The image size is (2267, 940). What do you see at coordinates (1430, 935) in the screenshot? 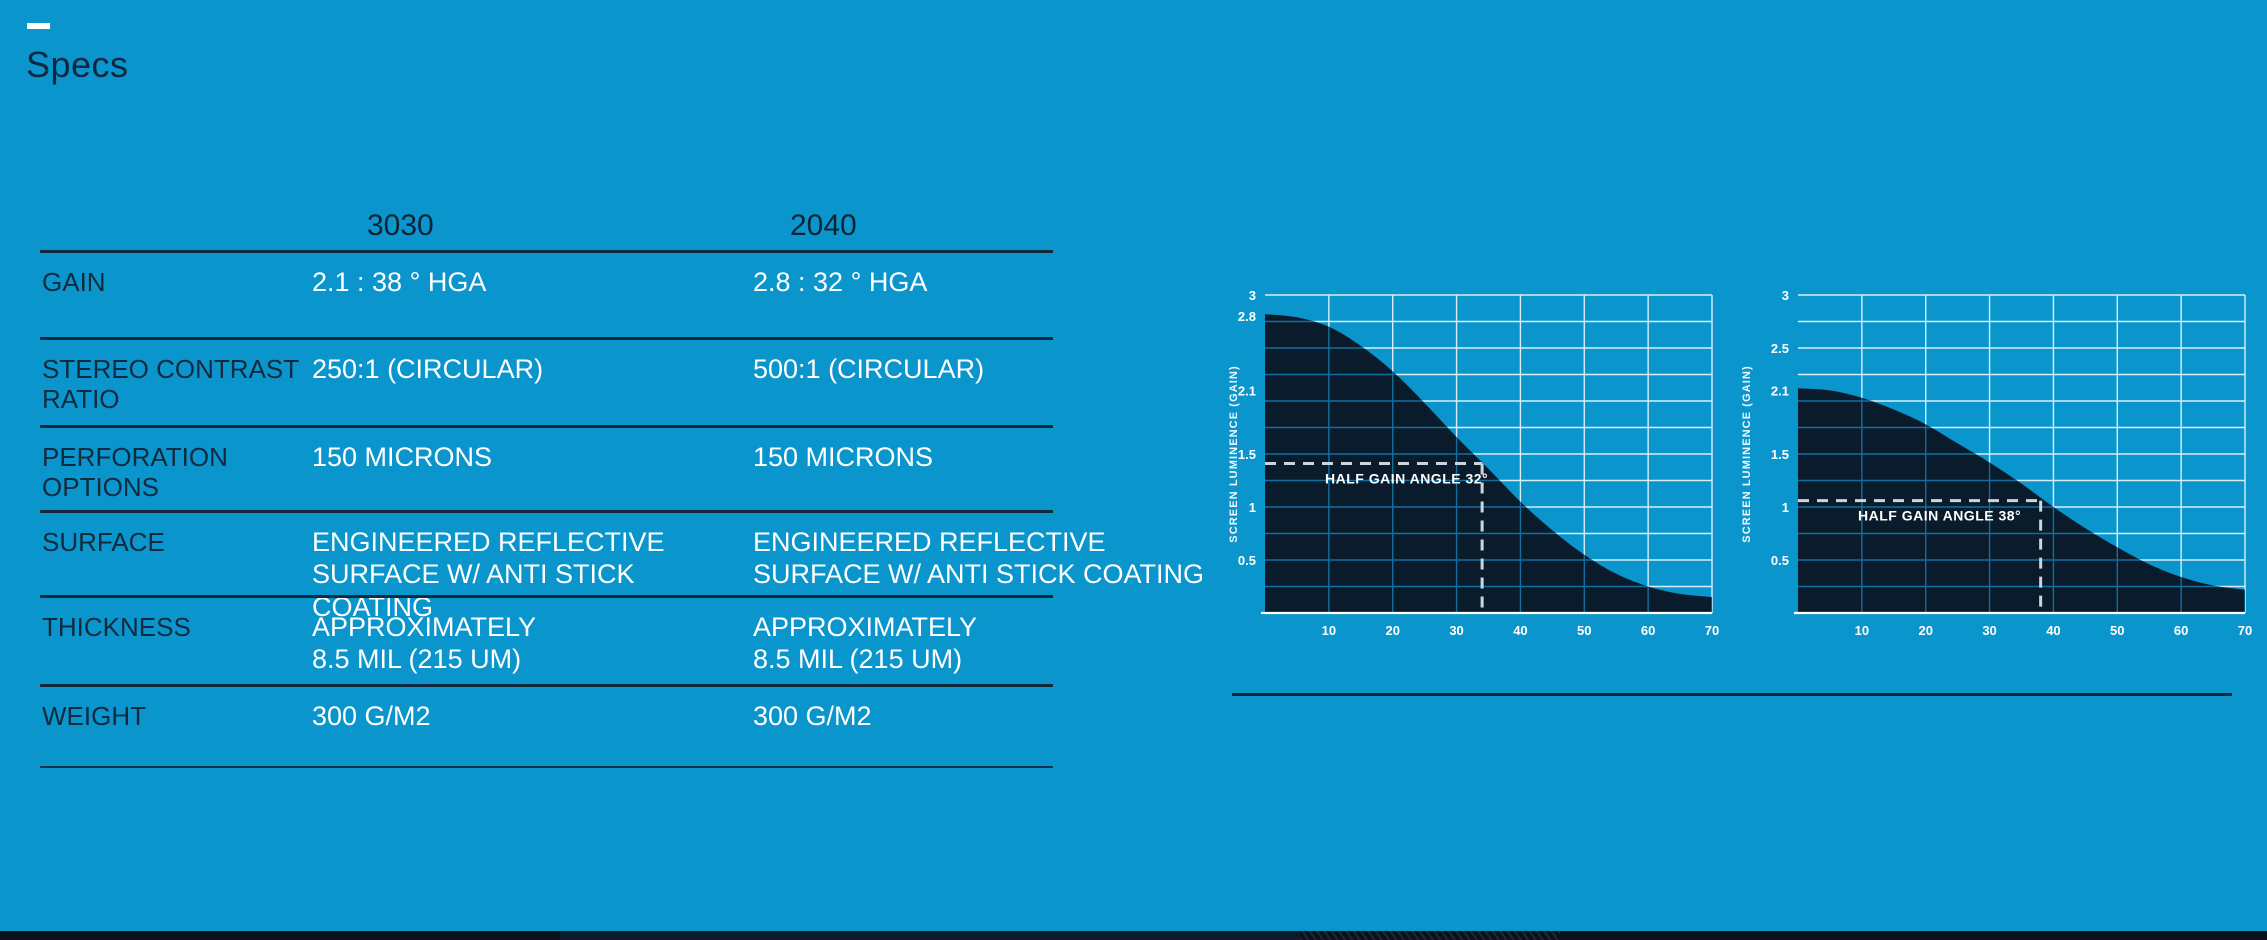
I see `bottom-strip-hatch` at bounding box center [1430, 935].